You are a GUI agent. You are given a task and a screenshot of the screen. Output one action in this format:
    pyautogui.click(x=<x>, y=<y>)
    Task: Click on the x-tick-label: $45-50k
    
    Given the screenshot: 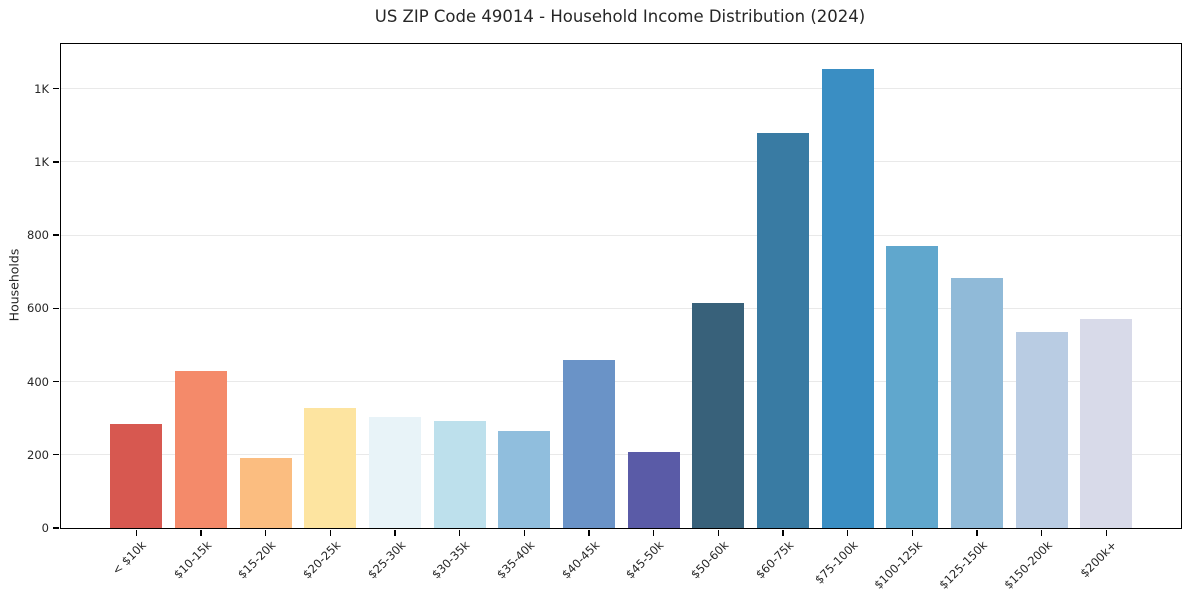 What is the action you would take?
    pyautogui.click(x=645, y=560)
    